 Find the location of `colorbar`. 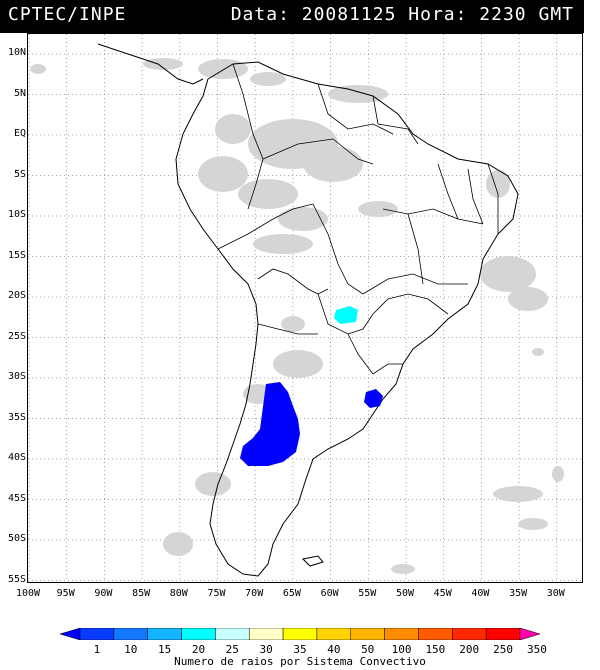

colorbar is located at coordinates (300, 634).